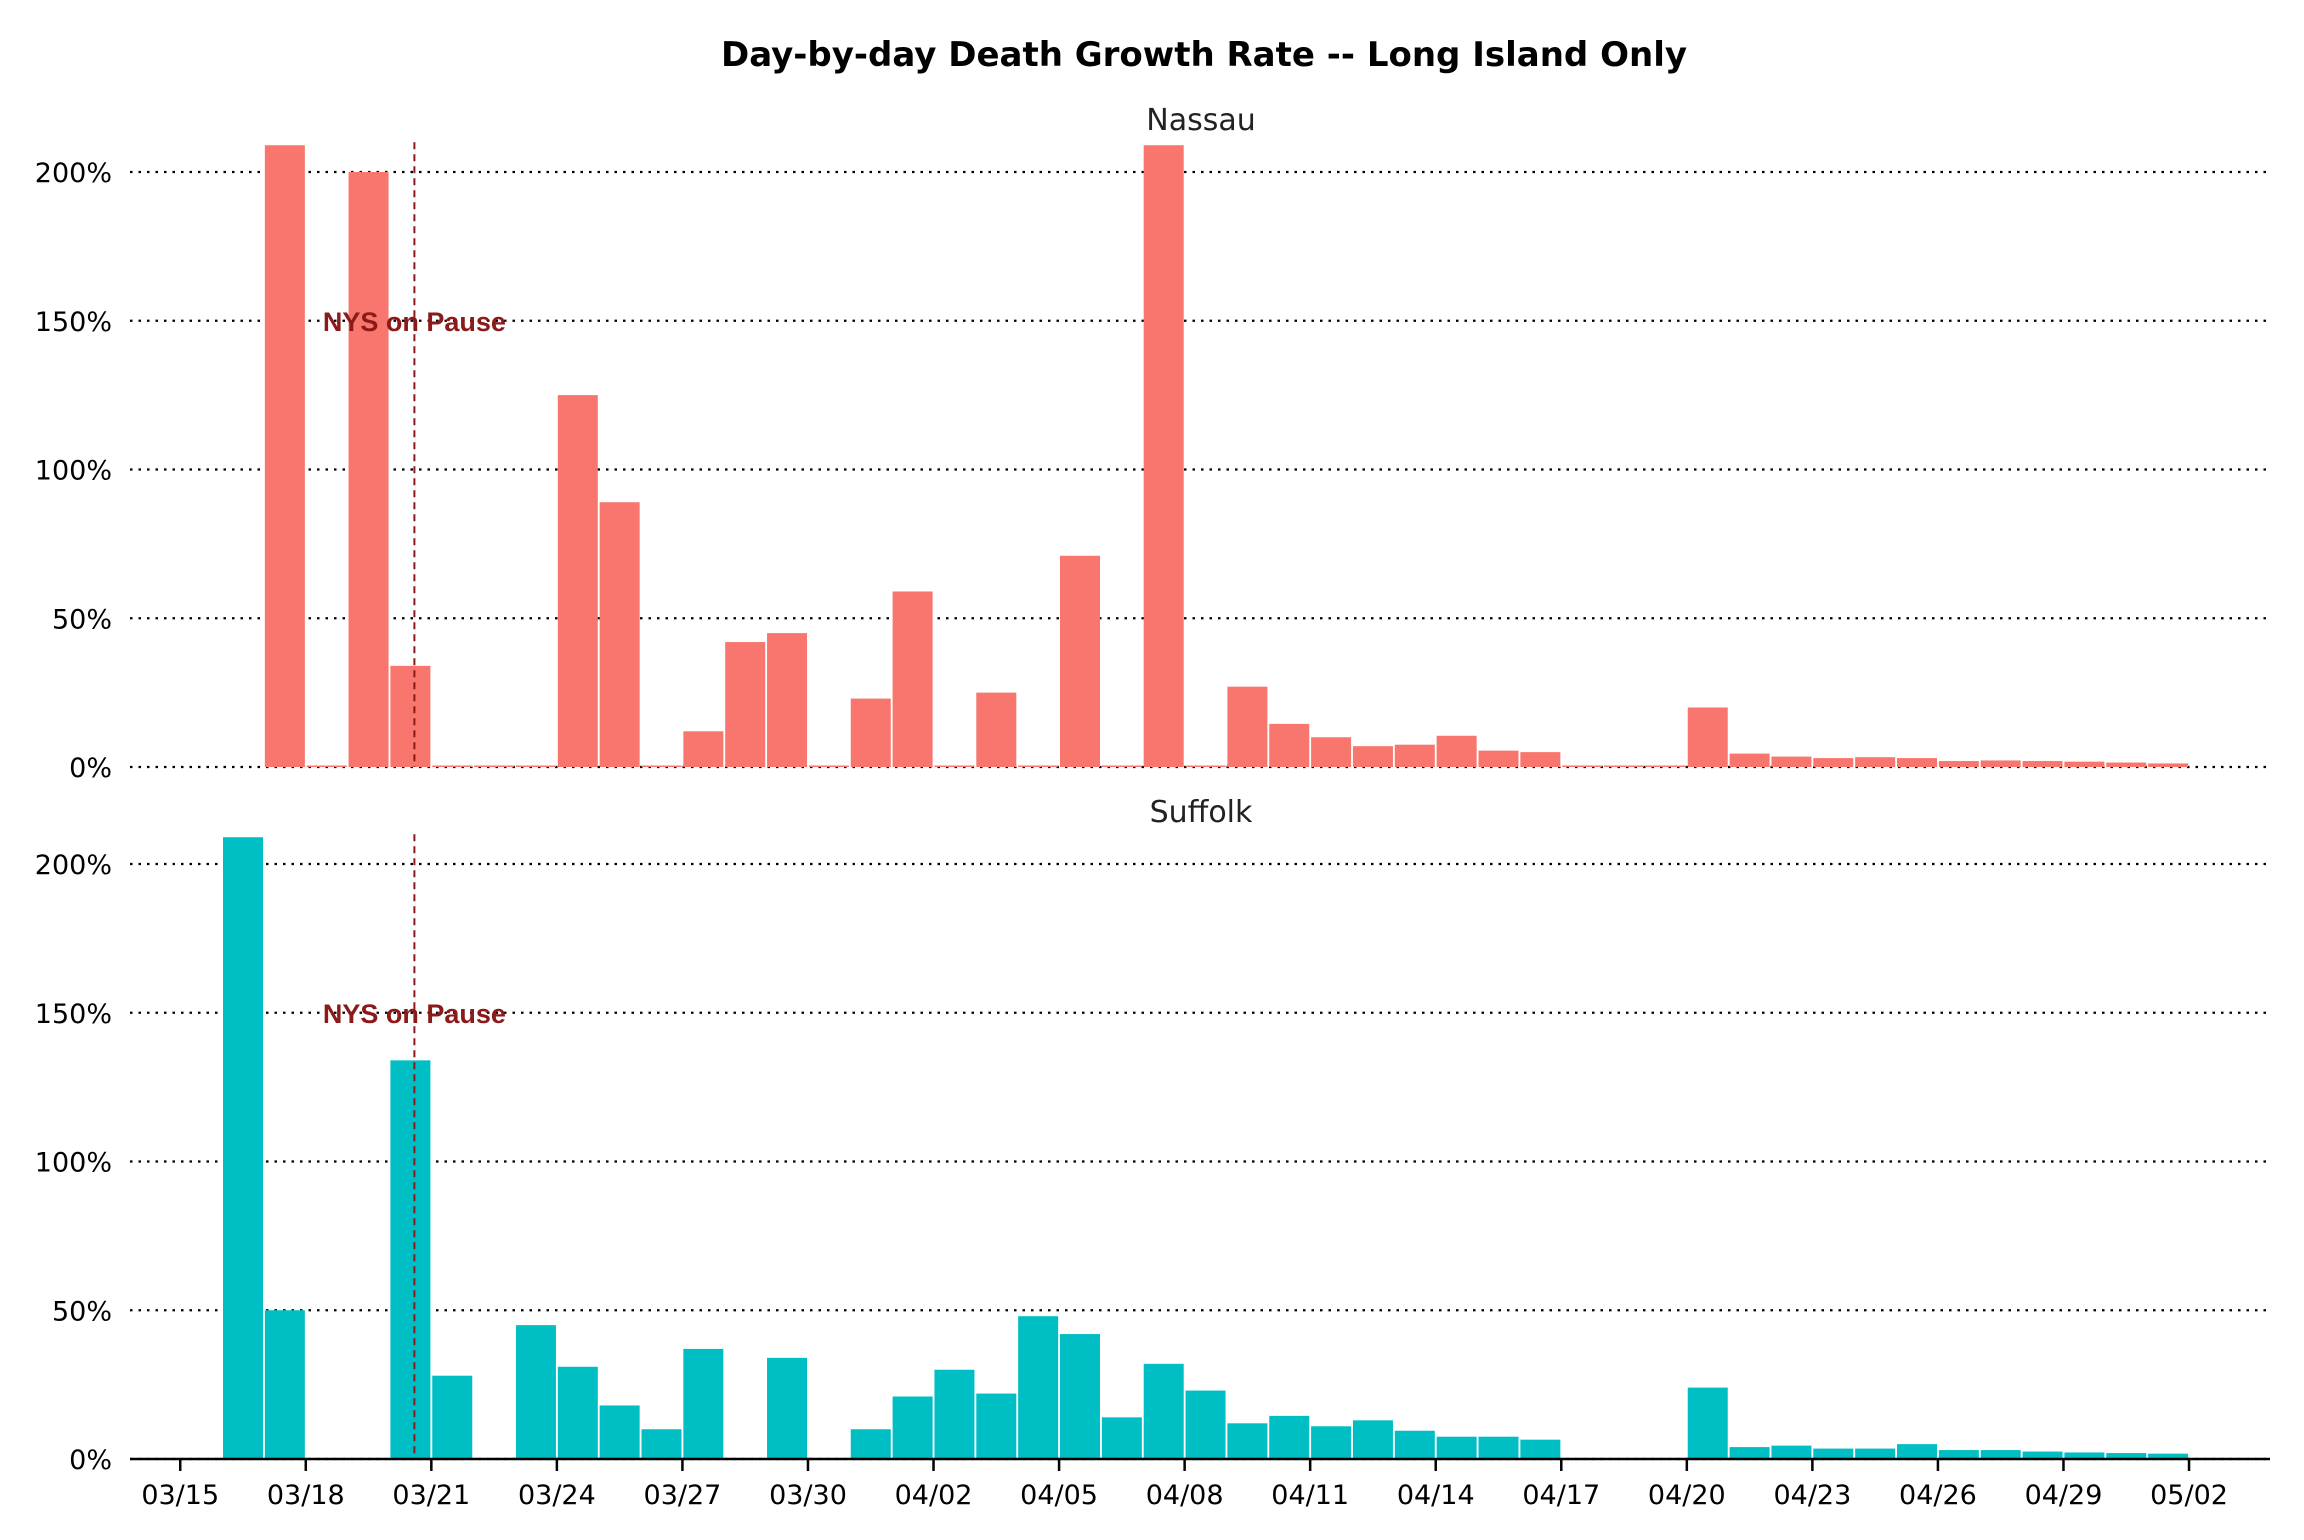 The image size is (2304, 1540). What do you see at coordinates (1201, 812) in the screenshot?
I see `panel-title-suffolk: Suffolk` at bounding box center [1201, 812].